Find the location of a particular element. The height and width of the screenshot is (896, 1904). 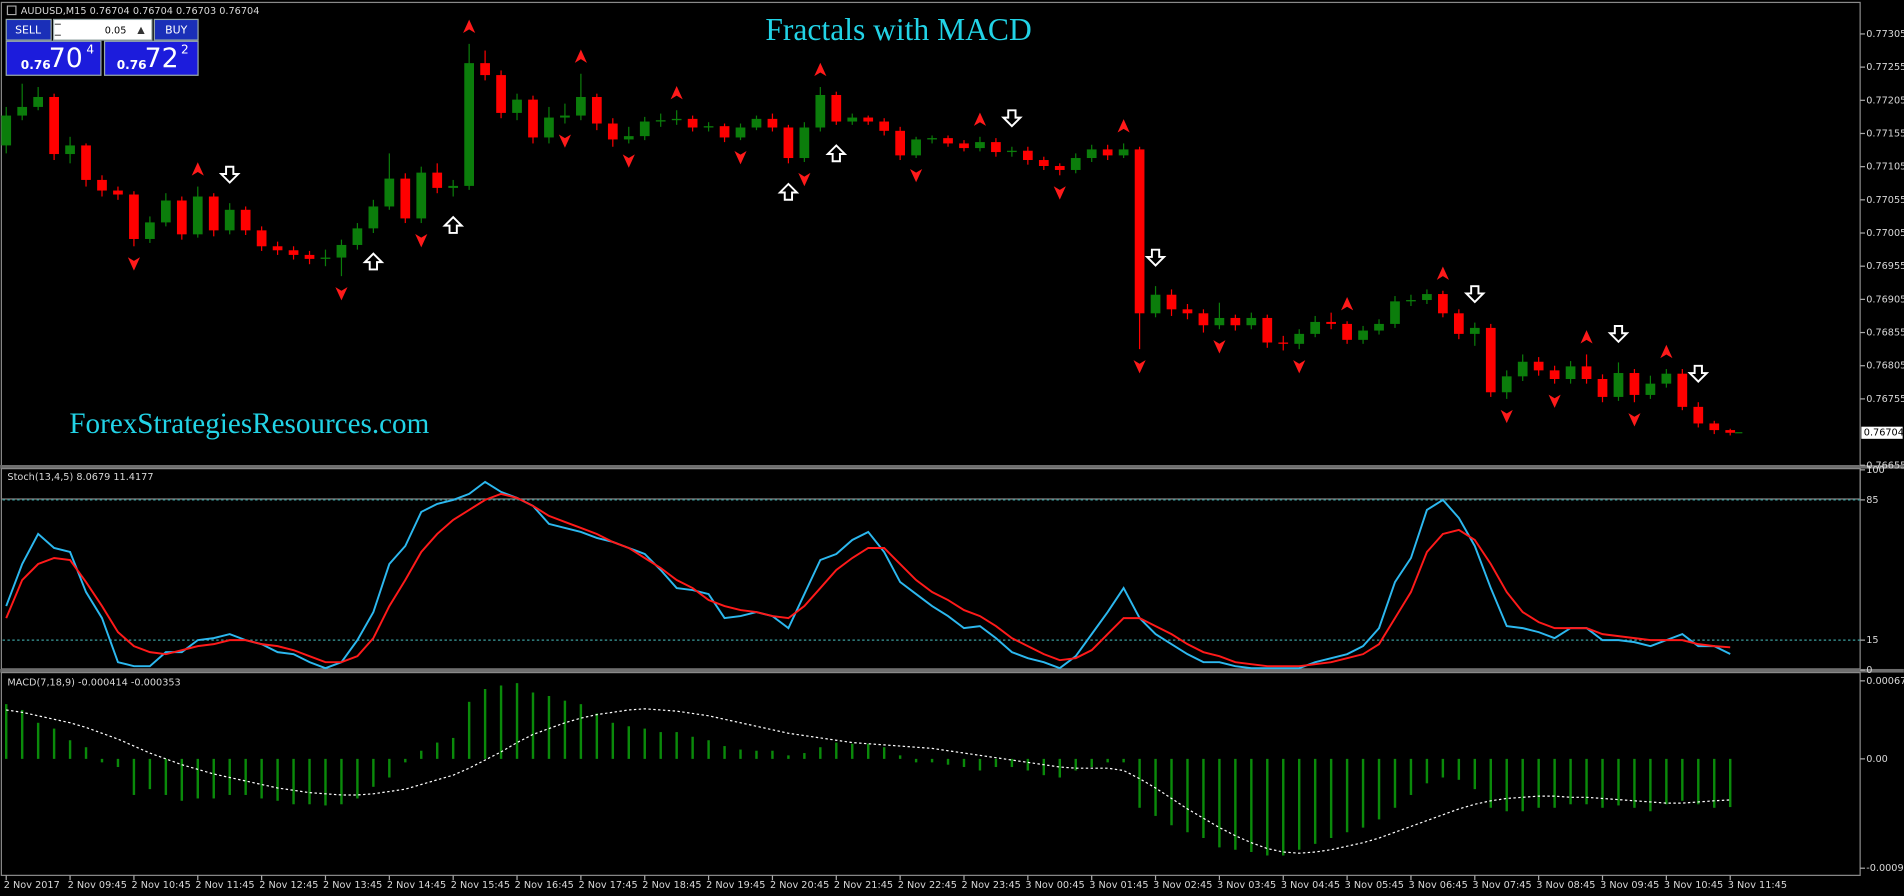

buy-label: BUY is located at coordinates (176, 29).